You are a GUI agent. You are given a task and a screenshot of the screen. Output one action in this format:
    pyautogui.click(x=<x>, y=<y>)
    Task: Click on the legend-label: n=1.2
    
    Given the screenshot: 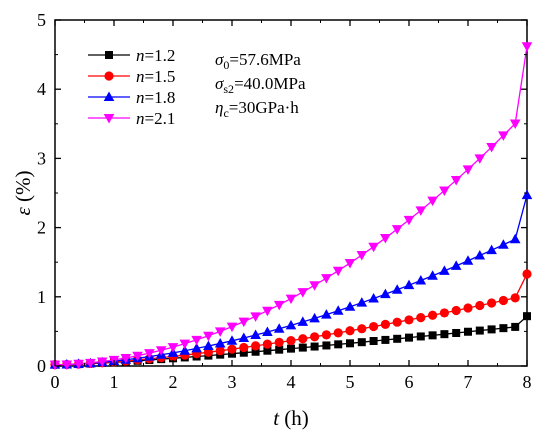 What is the action you would take?
    pyautogui.click(x=155, y=55)
    